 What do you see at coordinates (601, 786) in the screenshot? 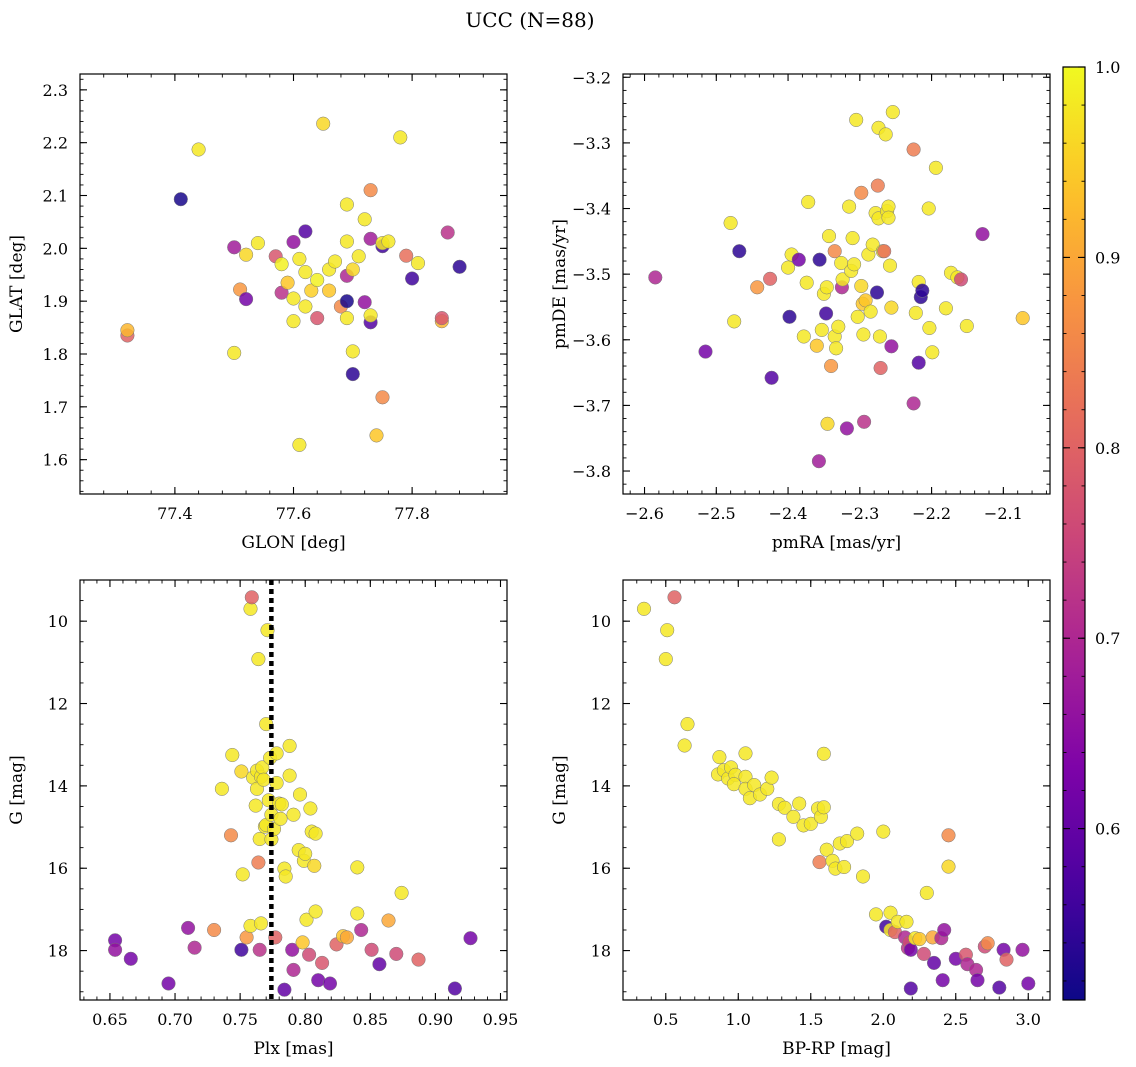
I see `y-tick-label: 14` at bounding box center [601, 786].